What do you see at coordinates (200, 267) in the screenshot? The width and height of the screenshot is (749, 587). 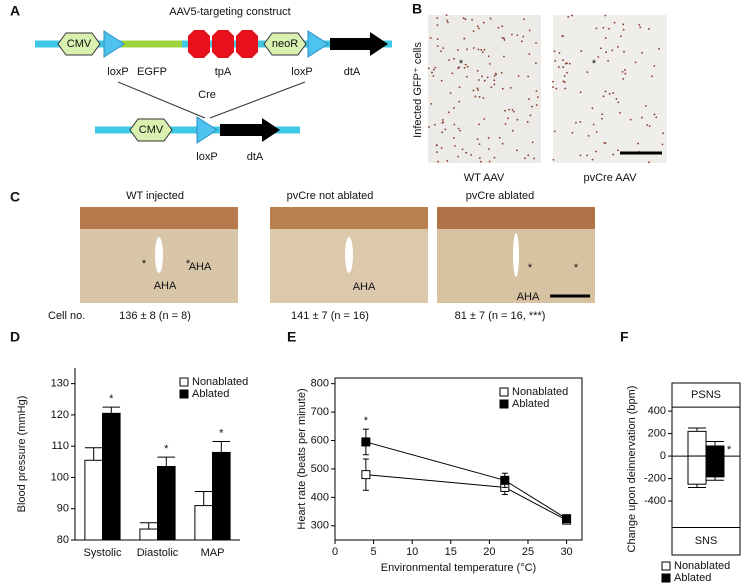 I see `region-label: AHA` at bounding box center [200, 267].